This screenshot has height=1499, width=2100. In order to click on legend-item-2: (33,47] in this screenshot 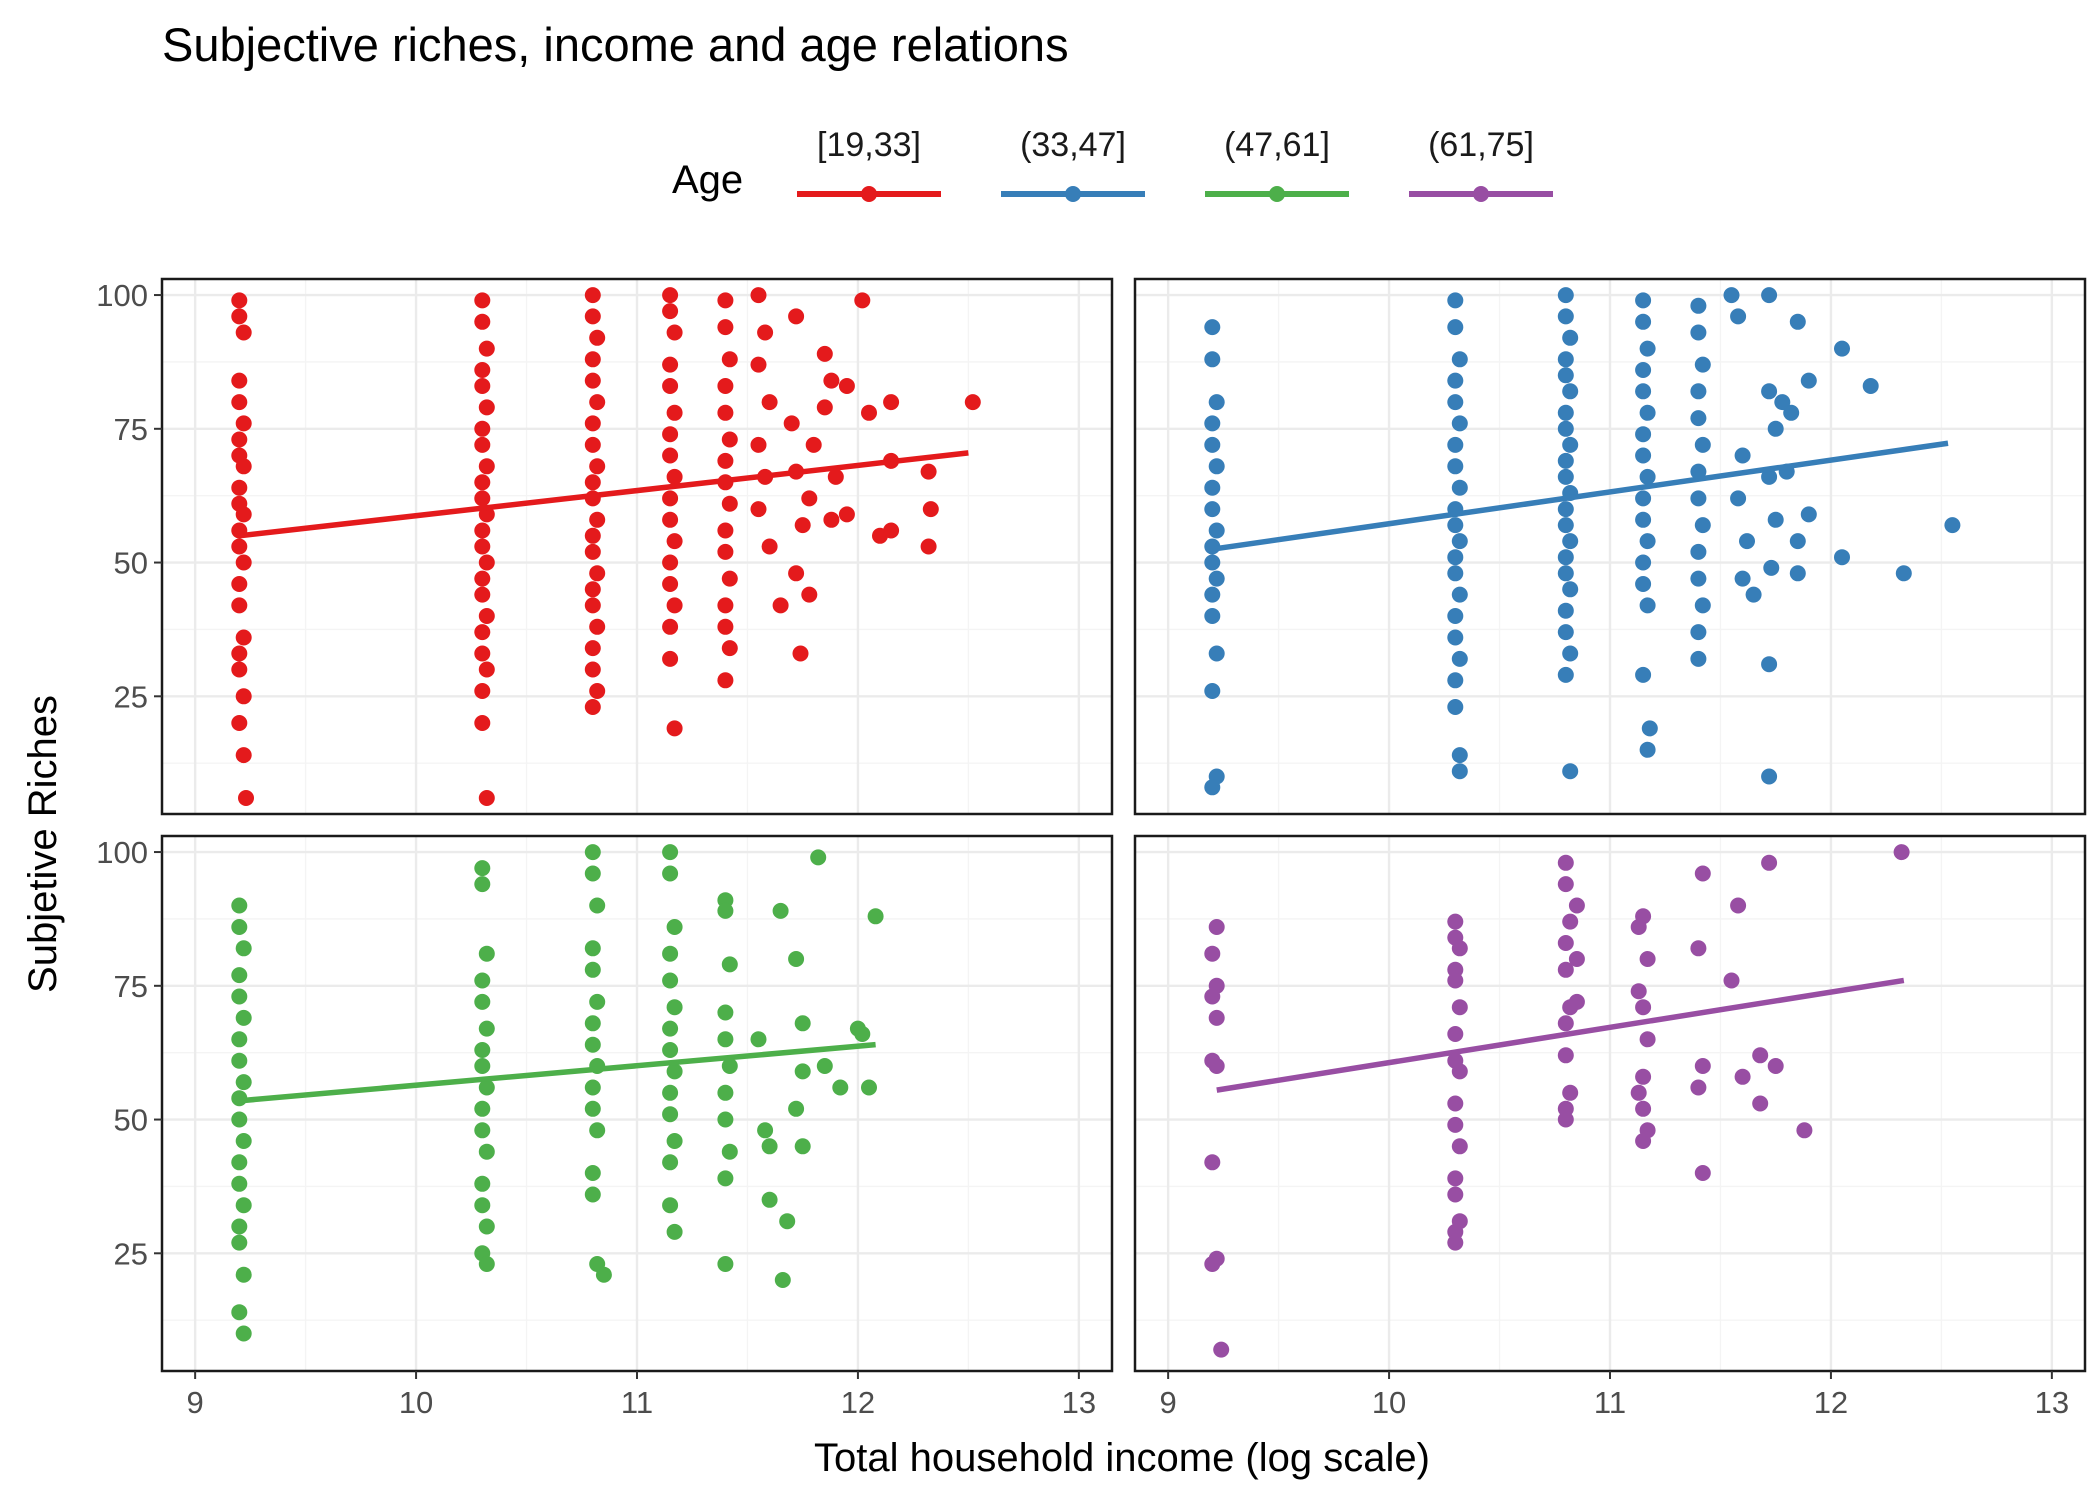, I will do `click(1073, 164)`.